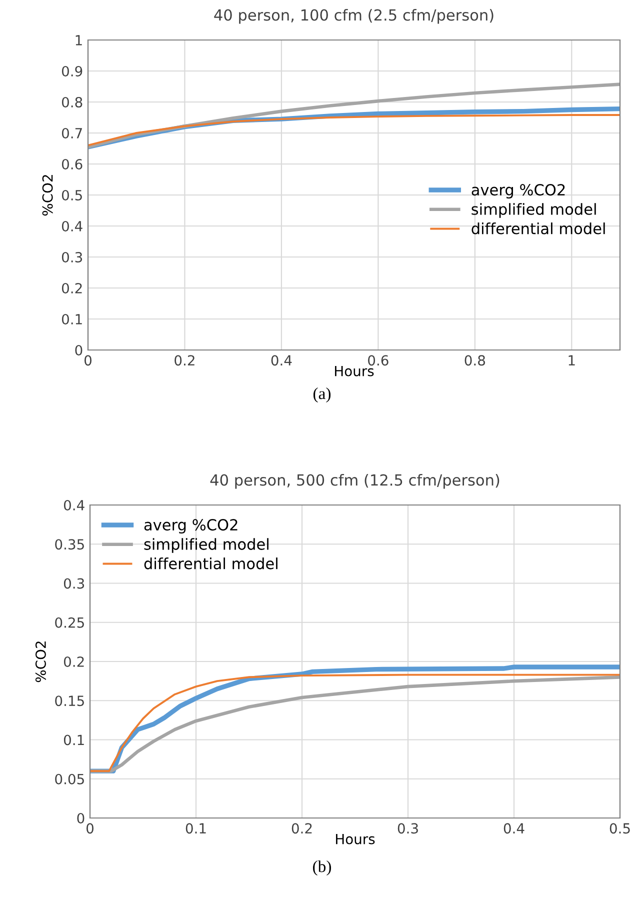 The width and height of the screenshot is (644, 901). Describe the element at coordinates (72, 164) in the screenshot. I see `y-tick-label: 0.6` at that location.